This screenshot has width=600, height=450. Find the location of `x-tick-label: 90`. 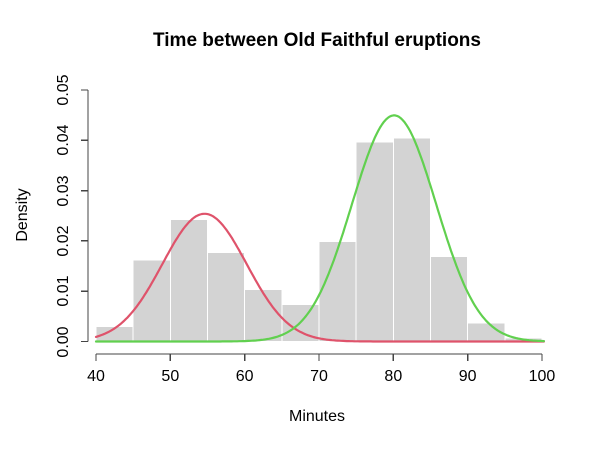

x-tick-label: 90 is located at coordinates (467, 376).